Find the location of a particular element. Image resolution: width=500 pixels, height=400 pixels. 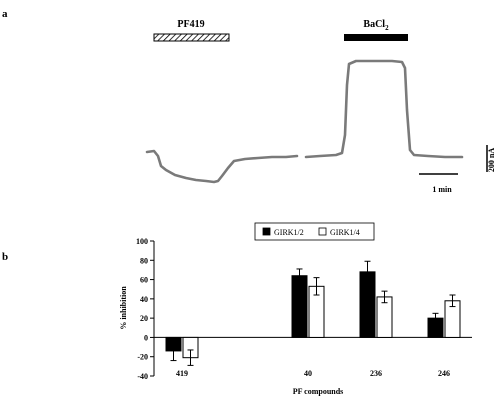

pf419-application-bar is located at coordinates (191, 37).